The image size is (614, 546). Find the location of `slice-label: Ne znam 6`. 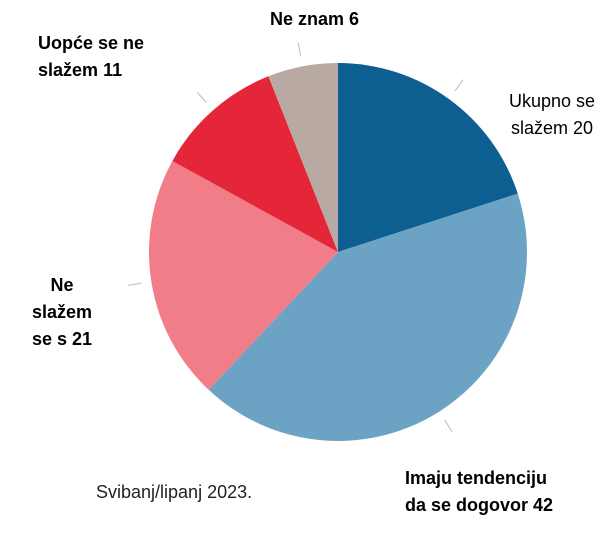

slice-label: Ne znam 6 is located at coordinates (345, 19).